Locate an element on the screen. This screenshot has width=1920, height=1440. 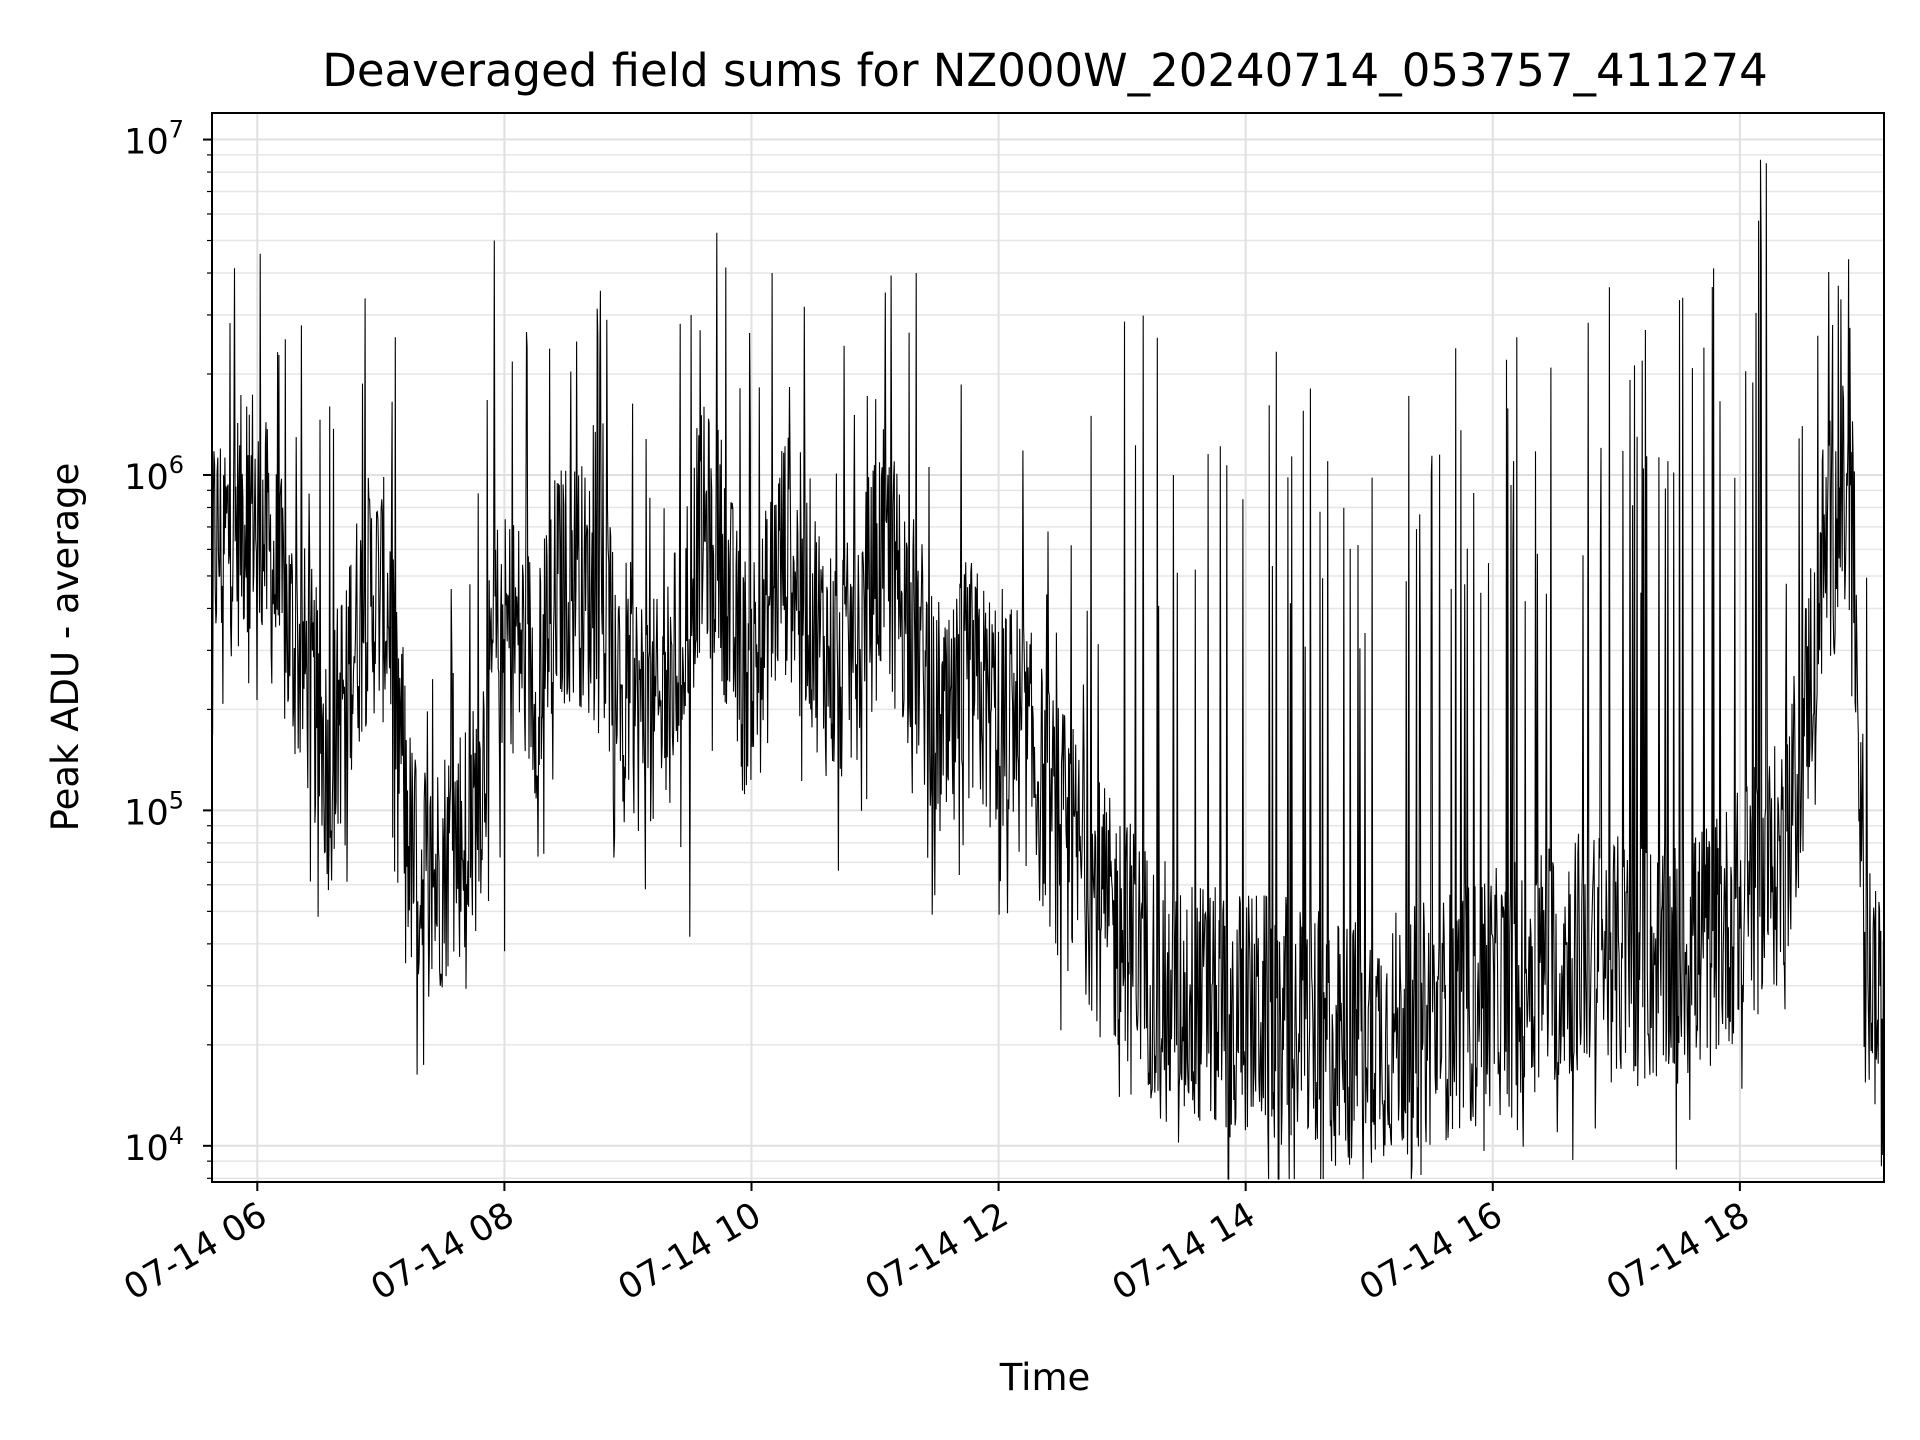
y-tick-exponent: 7 is located at coordinates (176, 130).